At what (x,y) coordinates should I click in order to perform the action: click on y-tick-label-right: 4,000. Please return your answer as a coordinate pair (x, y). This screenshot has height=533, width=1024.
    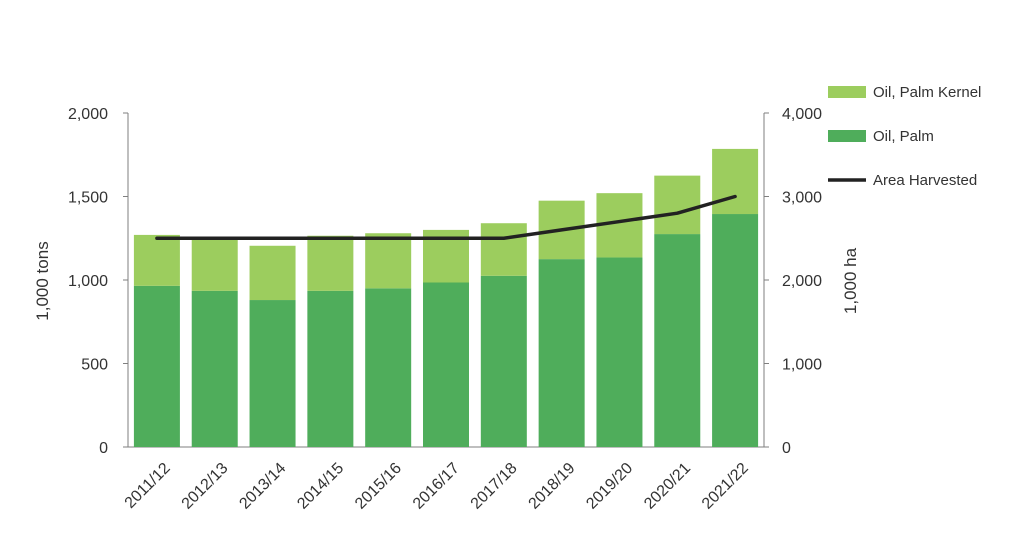
    Looking at the image, I should click on (802, 114).